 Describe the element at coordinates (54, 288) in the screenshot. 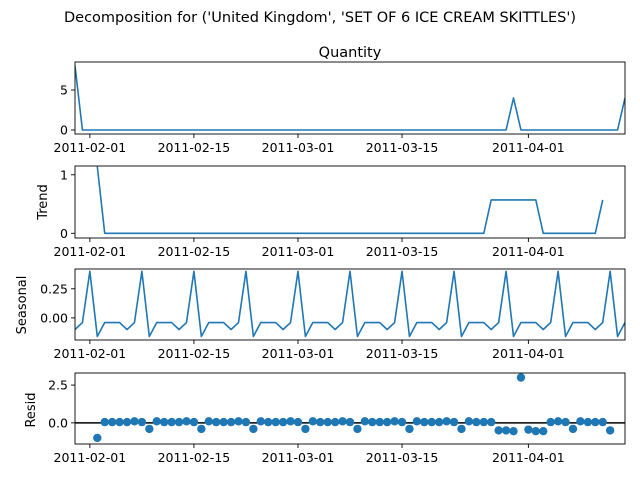

I see `seasonal-y-tick-label: 0.25` at that location.